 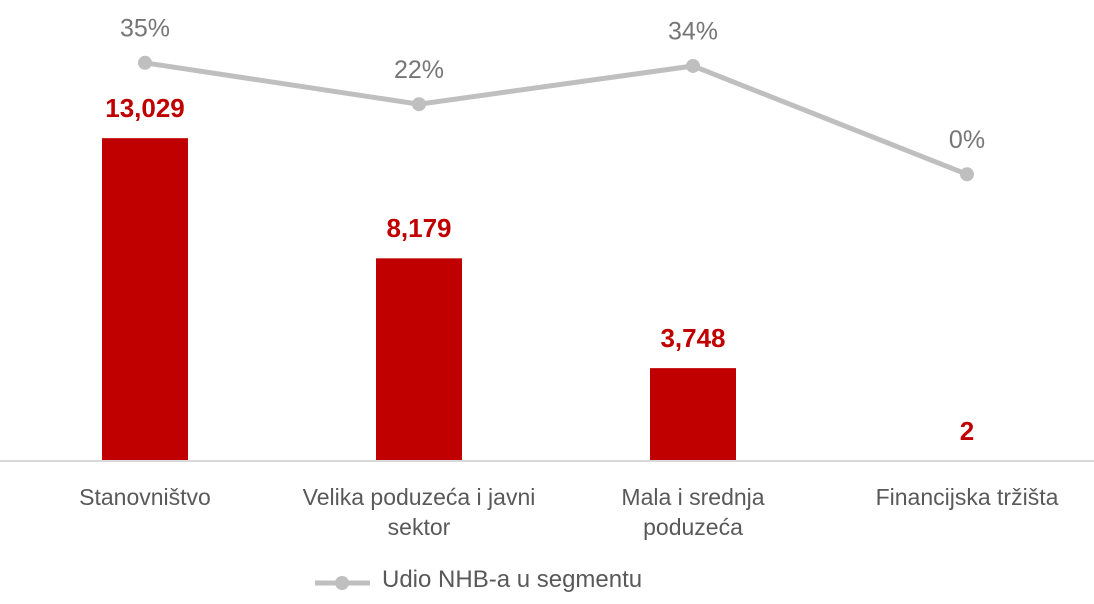 I want to click on legend-swatch-marker, so click(x=342, y=583).